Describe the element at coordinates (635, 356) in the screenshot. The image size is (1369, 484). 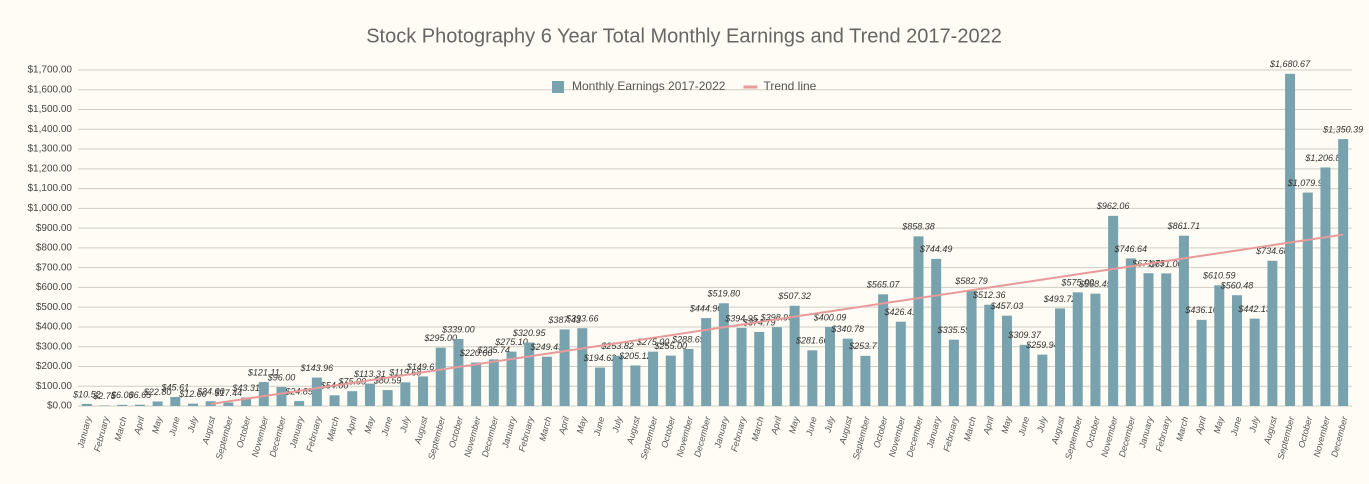
I see `data-label: $205.12` at that location.